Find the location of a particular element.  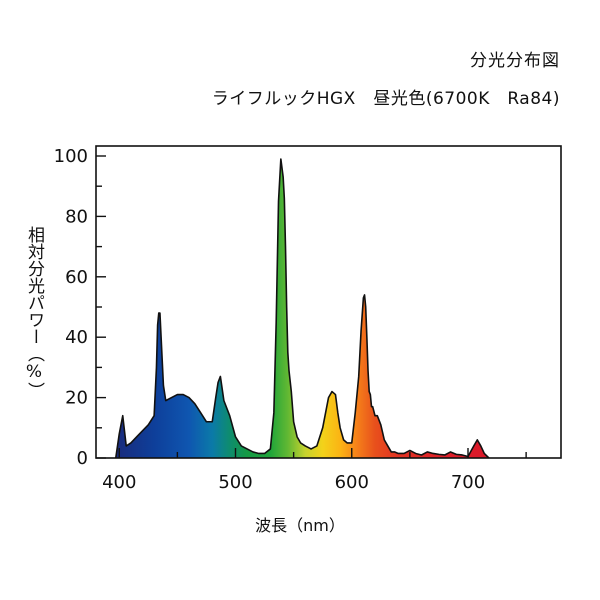

x-axis-label: 波長（nm） is located at coordinates (300, 525).